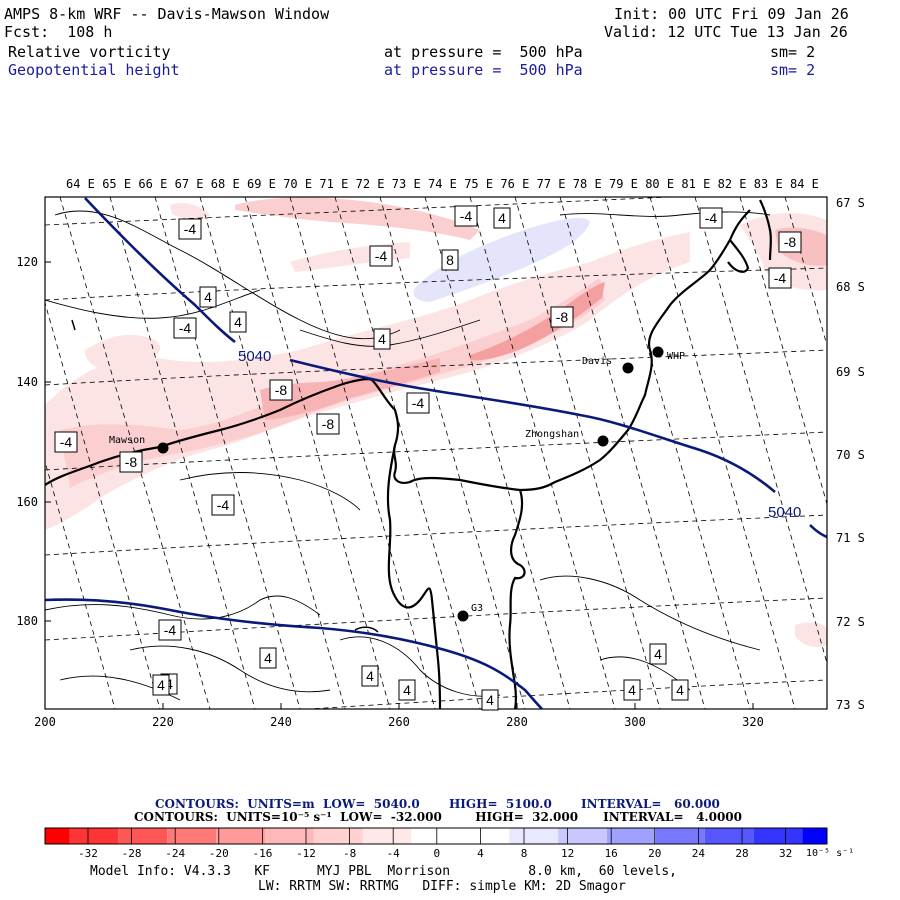 This screenshot has width=900, height=900. I want to click on init-time: Init: 00 UTC Fri 09 Jan 26, so click(731, 14).